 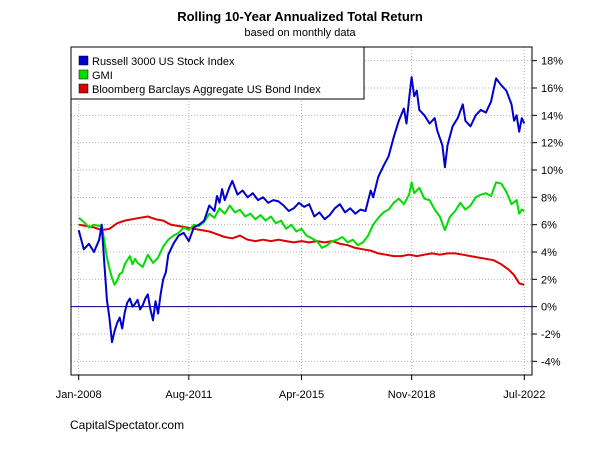 What do you see at coordinates (551, 335) in the screenshot?
I see `y-tick-label: -2%` at bounding box center [551, 335].